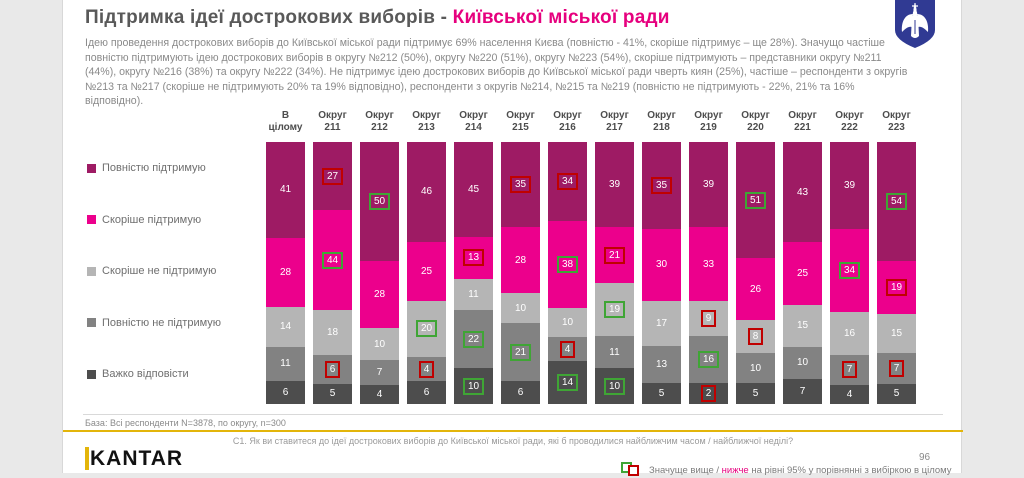  I want to click on bar-segment: 18, so click(332, 333).